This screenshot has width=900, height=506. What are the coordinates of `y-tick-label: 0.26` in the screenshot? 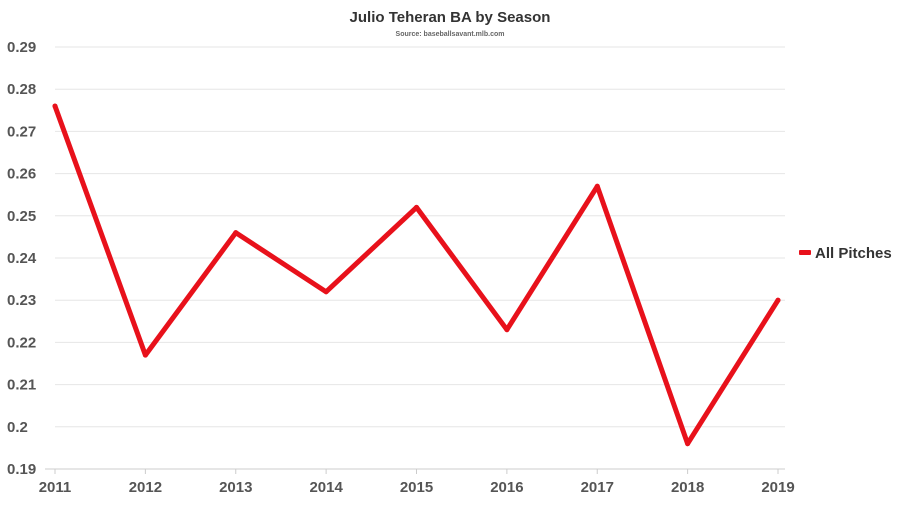 It's located at (21, 174).